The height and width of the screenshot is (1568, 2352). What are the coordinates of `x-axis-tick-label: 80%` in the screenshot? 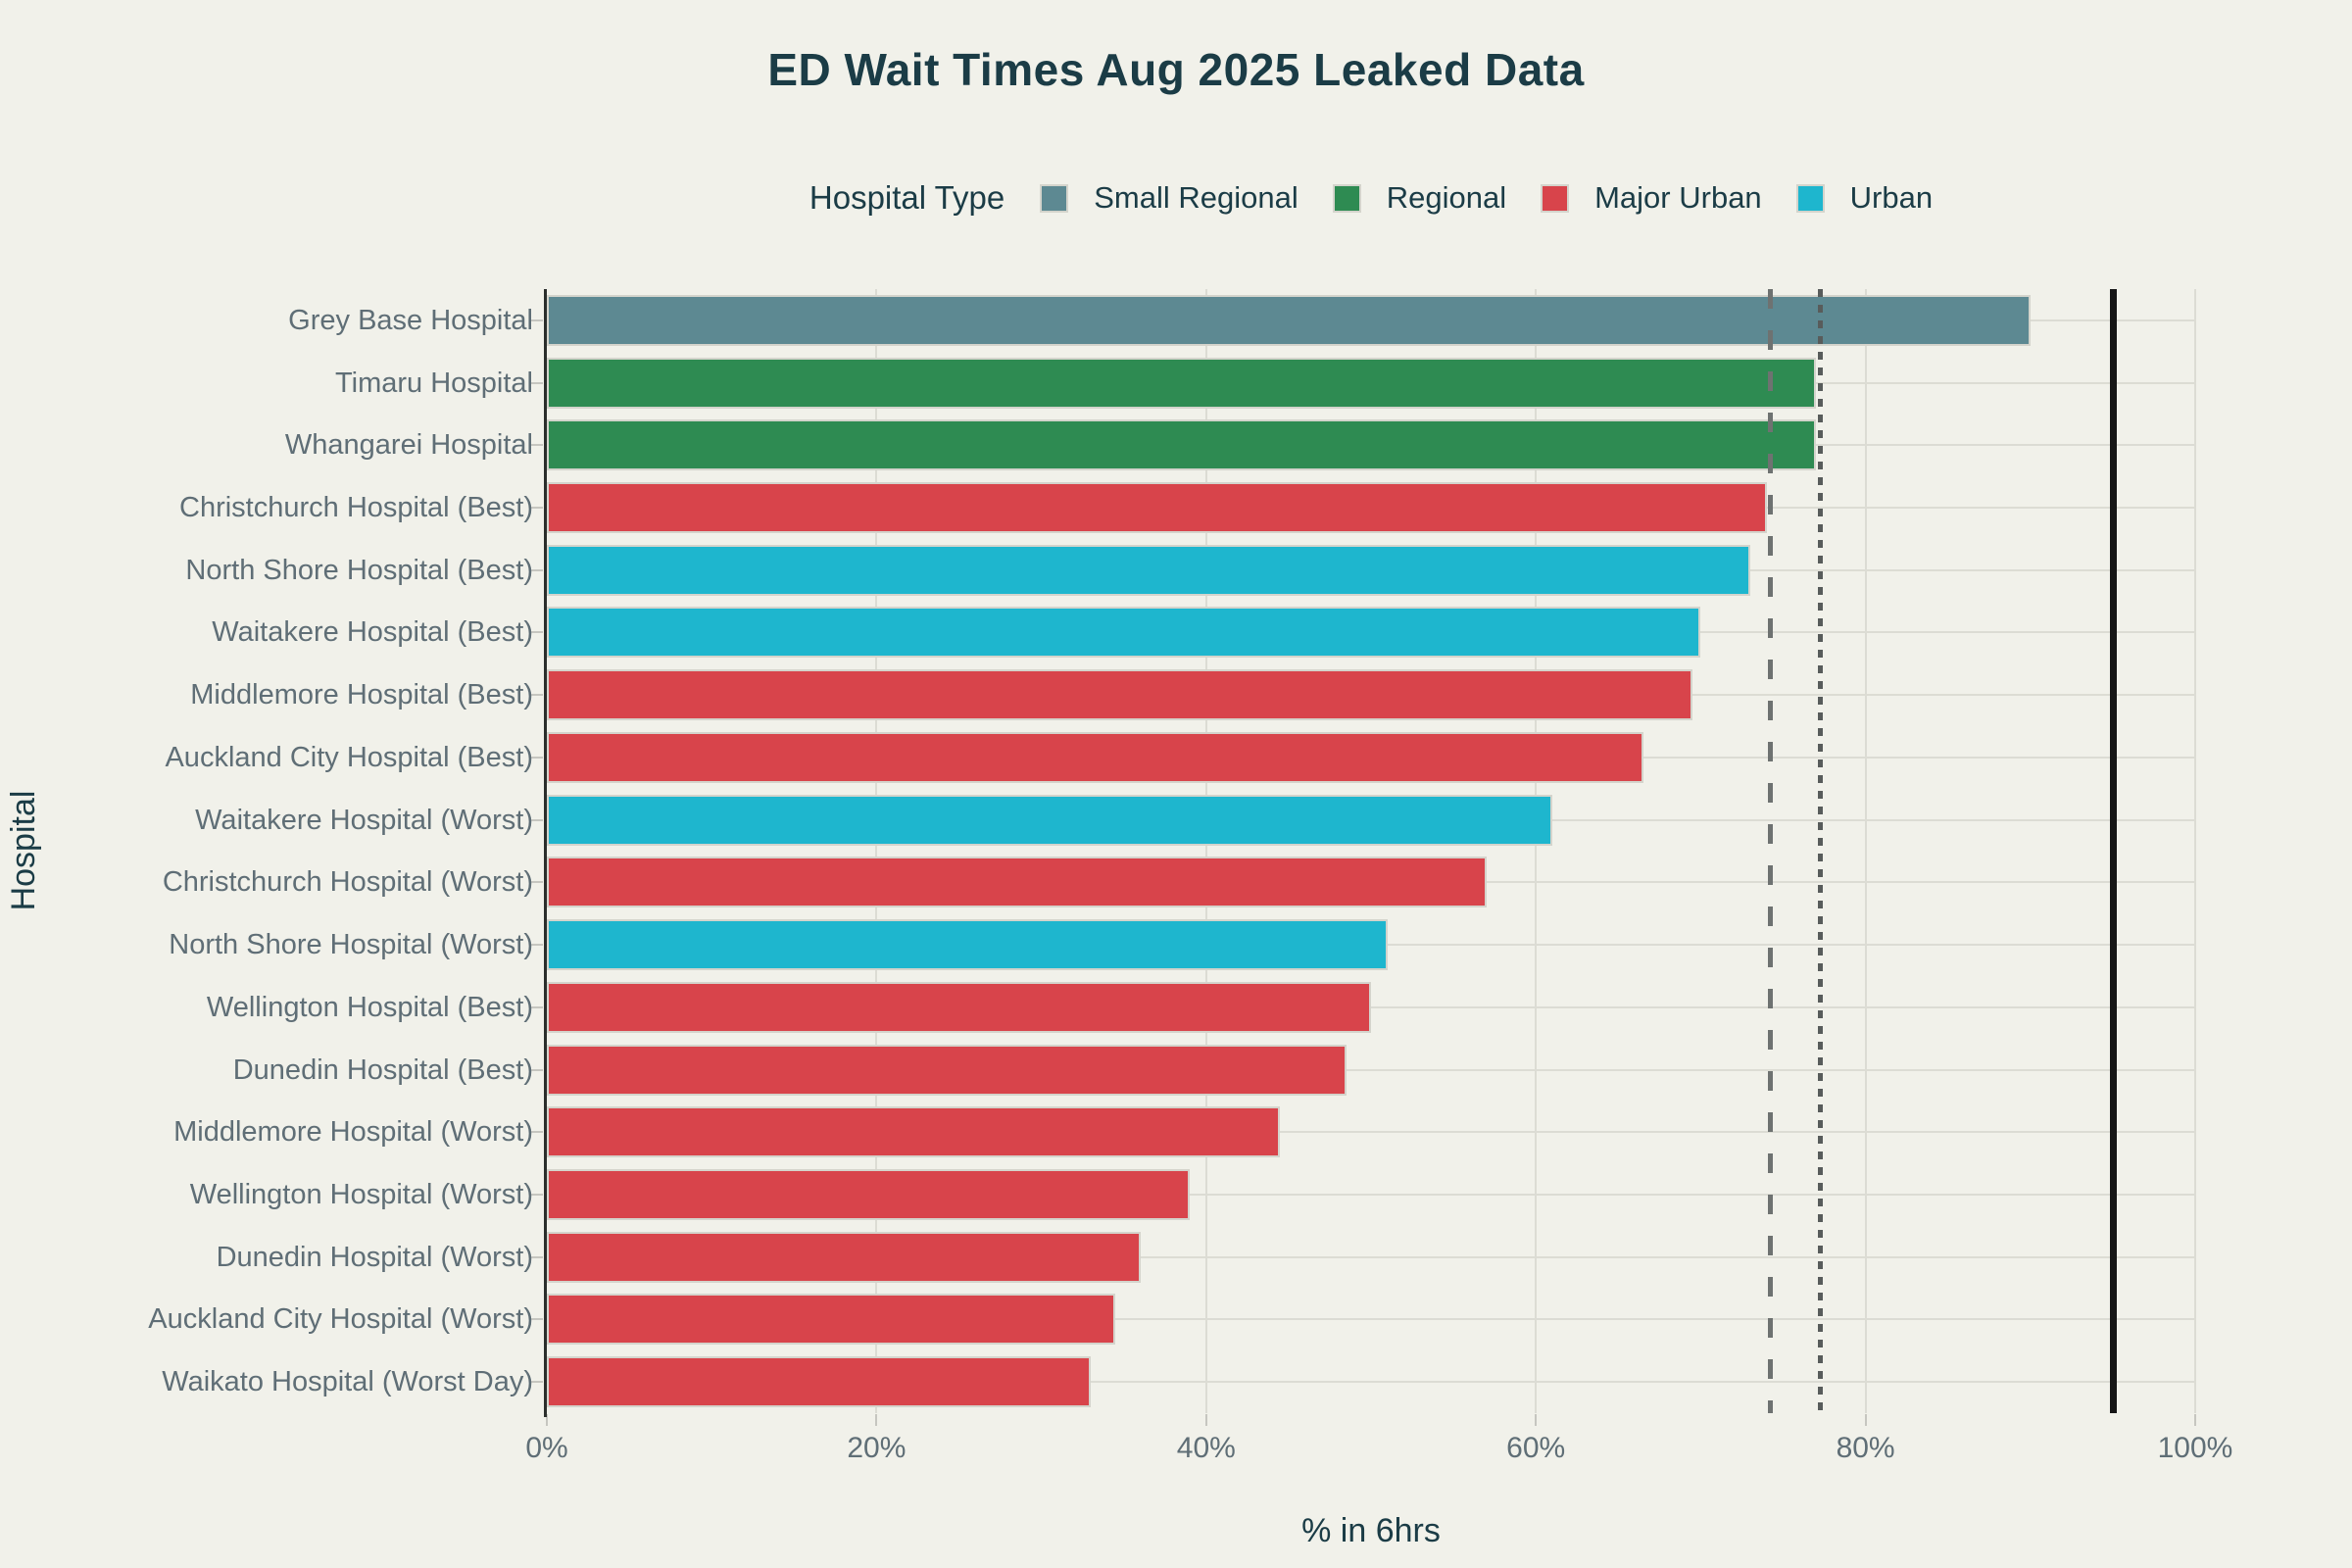 It's located at (1865, 1448).